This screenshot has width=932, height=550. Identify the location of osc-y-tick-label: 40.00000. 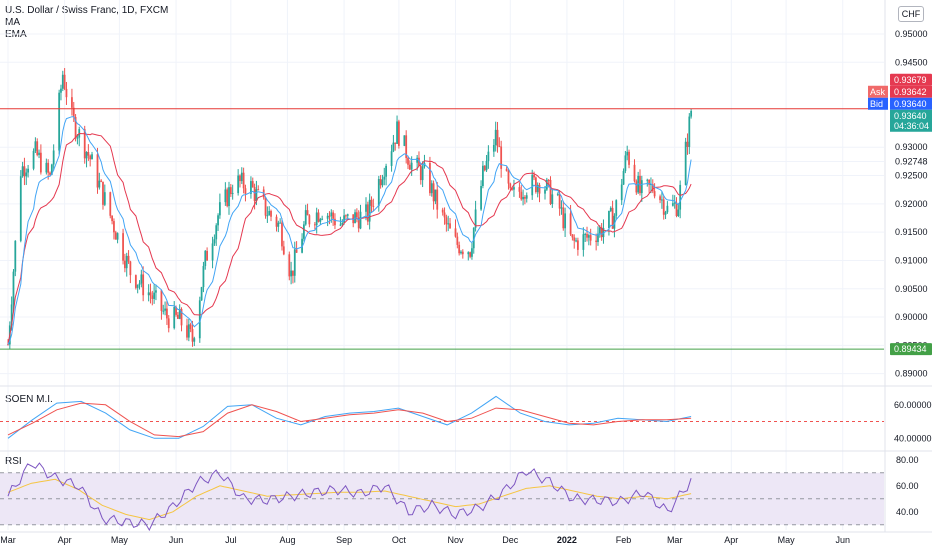
(913, 438).